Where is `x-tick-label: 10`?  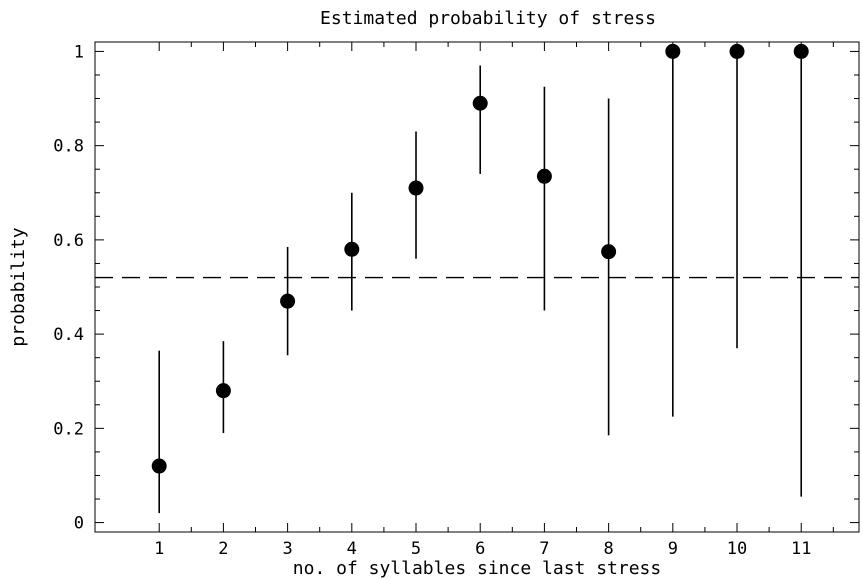
x-tick-label: 10 is located at coordinates (737, 549).